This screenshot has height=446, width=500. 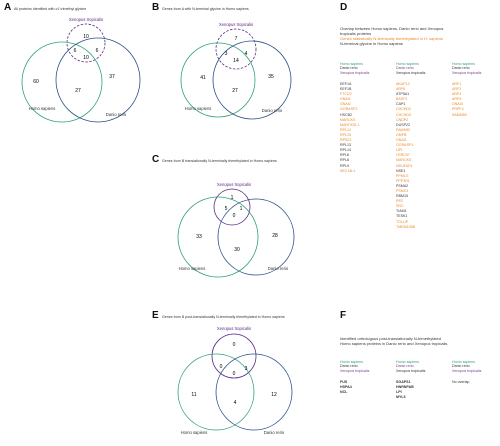 What do you see at coordinates (246, 54) in the screenshot?
I see `venn-b-count-xenopus-danio: 4` at bounding box center [246, 54].